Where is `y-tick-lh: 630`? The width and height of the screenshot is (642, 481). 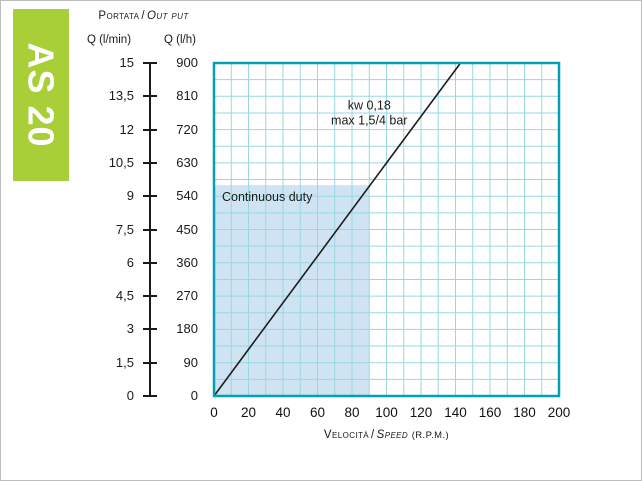 y-tick-lh: 630 is located at coordinates (187, 162).